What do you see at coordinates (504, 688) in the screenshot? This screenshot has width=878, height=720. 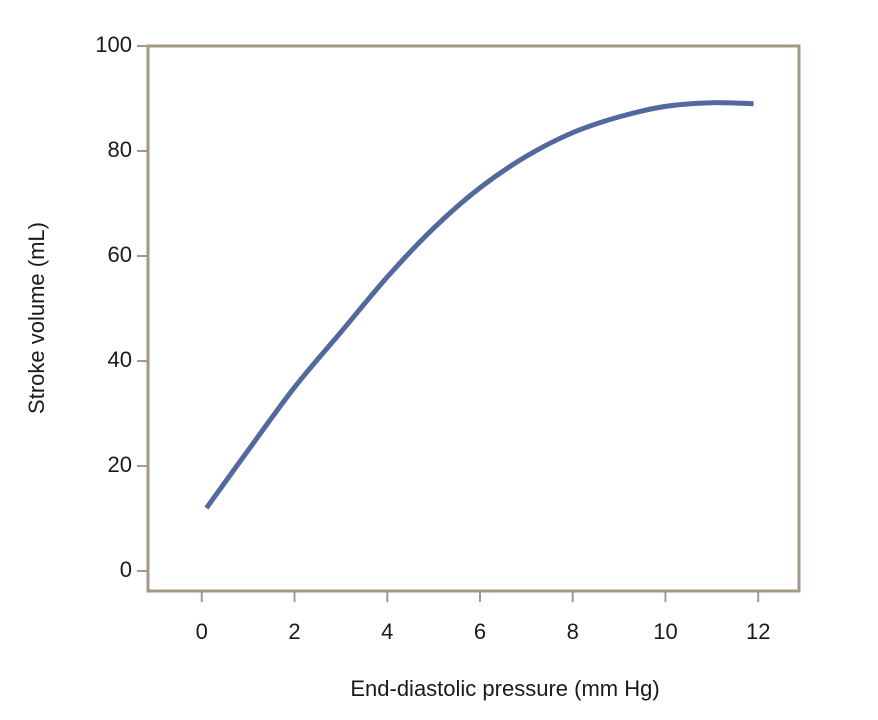 I see `x-axis-label: End-diastolic pressure (mm Hg)` at bounding box center [504, 688].